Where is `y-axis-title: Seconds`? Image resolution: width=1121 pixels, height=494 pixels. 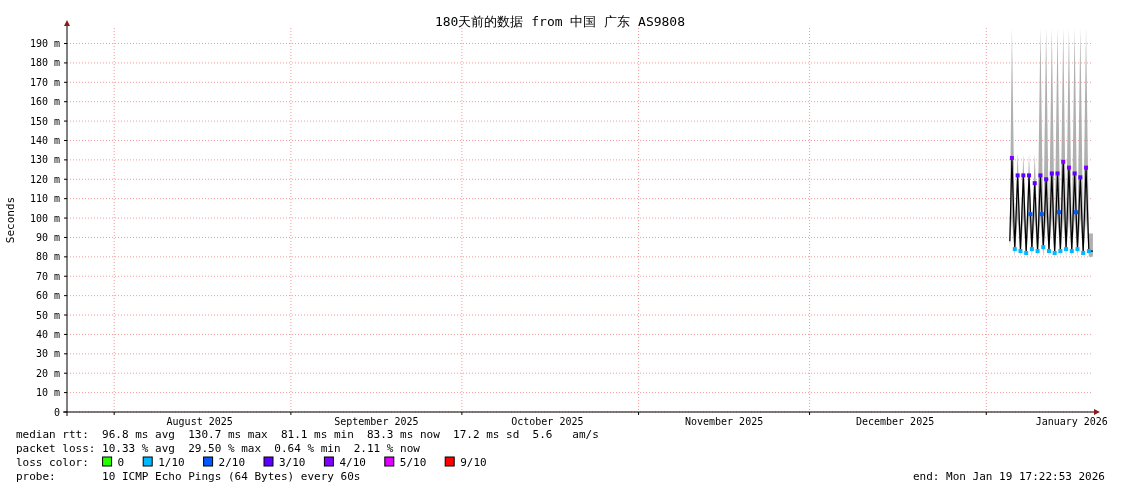 y-axis-title: Seconds is located at coordinates (10, 220).